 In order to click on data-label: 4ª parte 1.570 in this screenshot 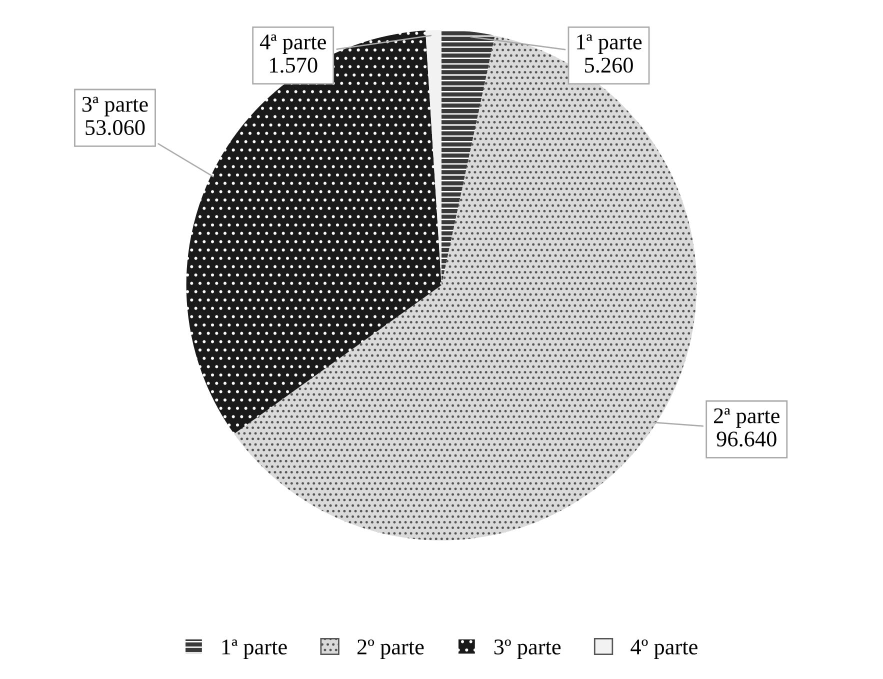, I will do `click(293, 53)`.